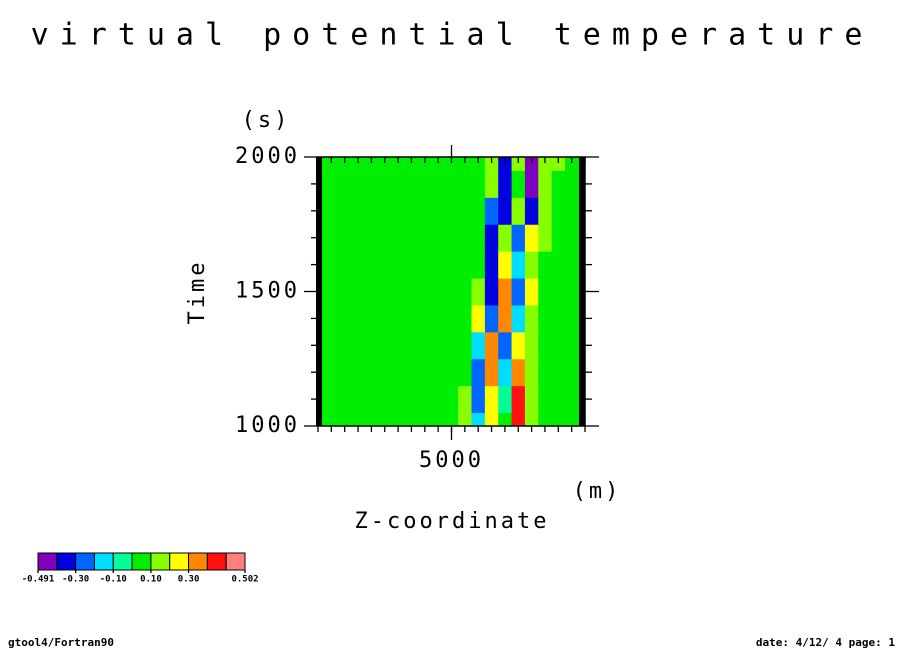 The height and width of the screenshot is (654, 904). Describe the element at coordinates (597, 491) in the screenshot. I see `x-unit: (m)` at that location.